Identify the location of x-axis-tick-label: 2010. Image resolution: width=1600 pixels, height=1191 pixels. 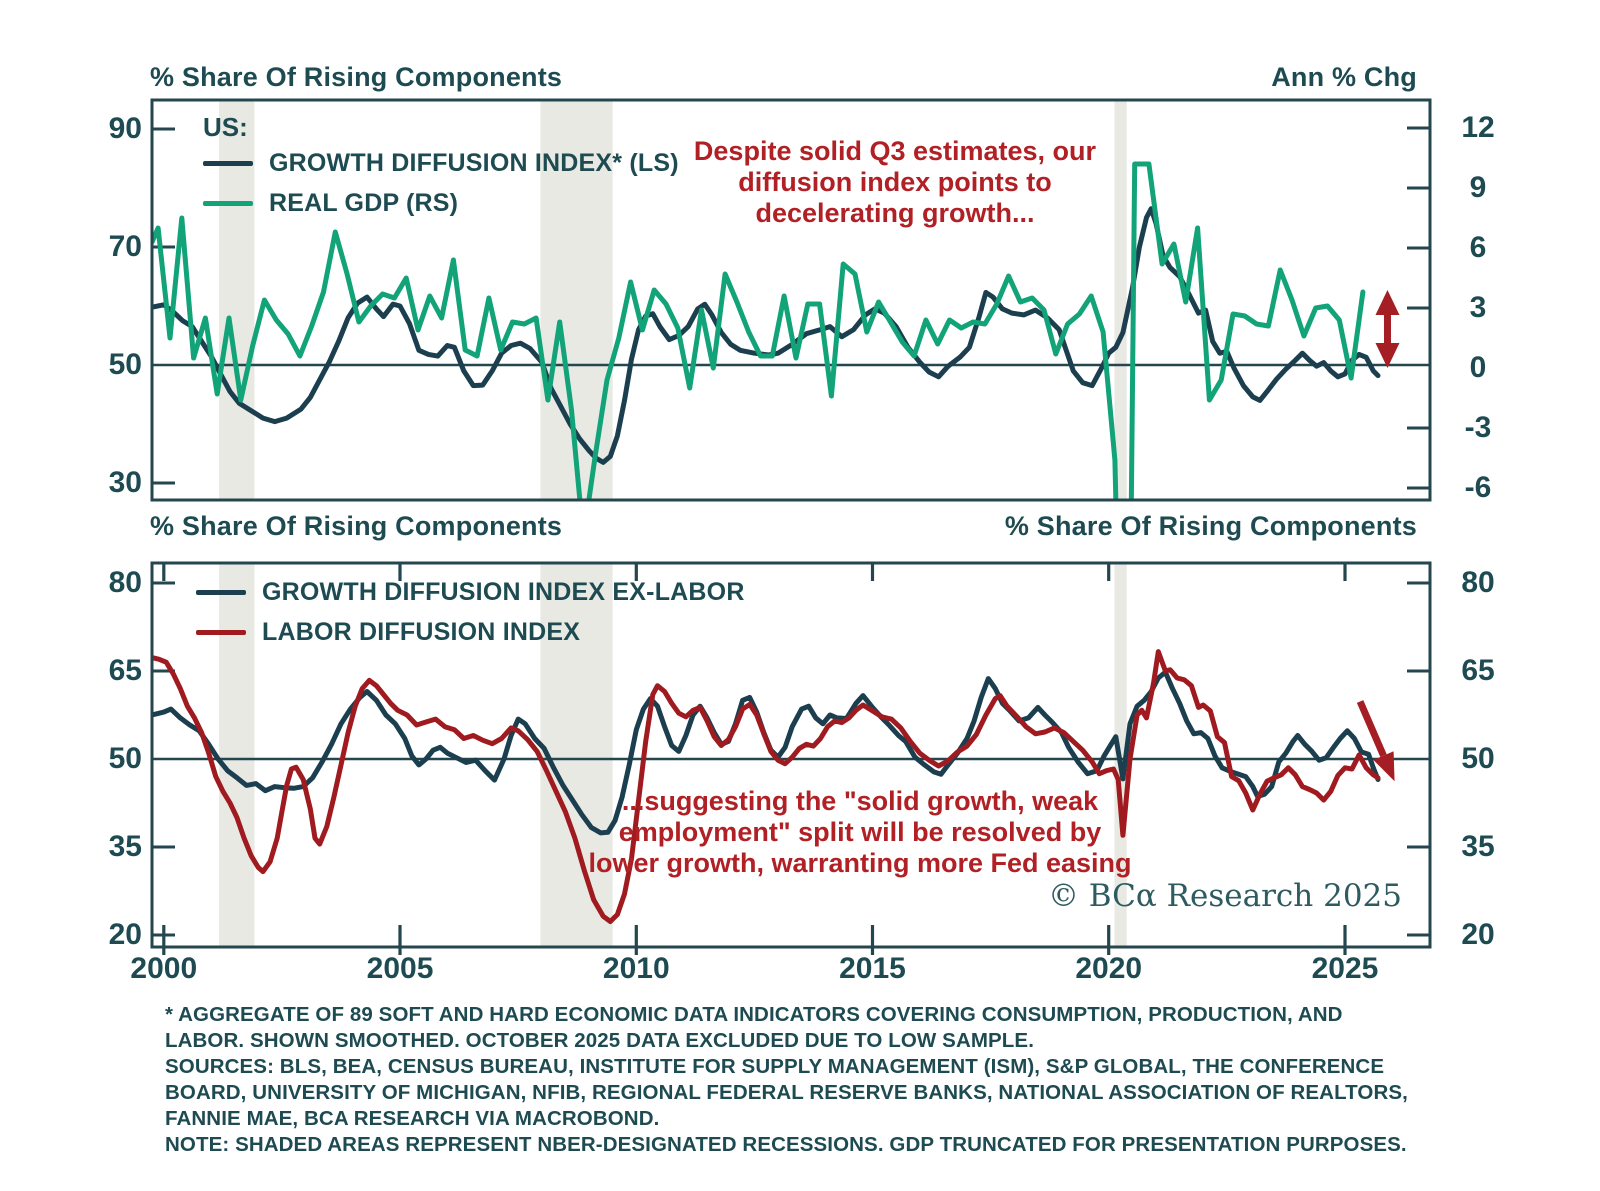
(636, 968).